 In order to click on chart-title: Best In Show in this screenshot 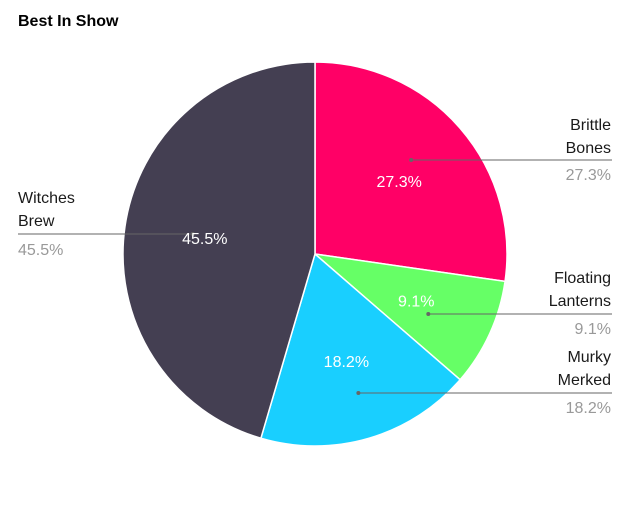, I will do `click(68, 21)`.